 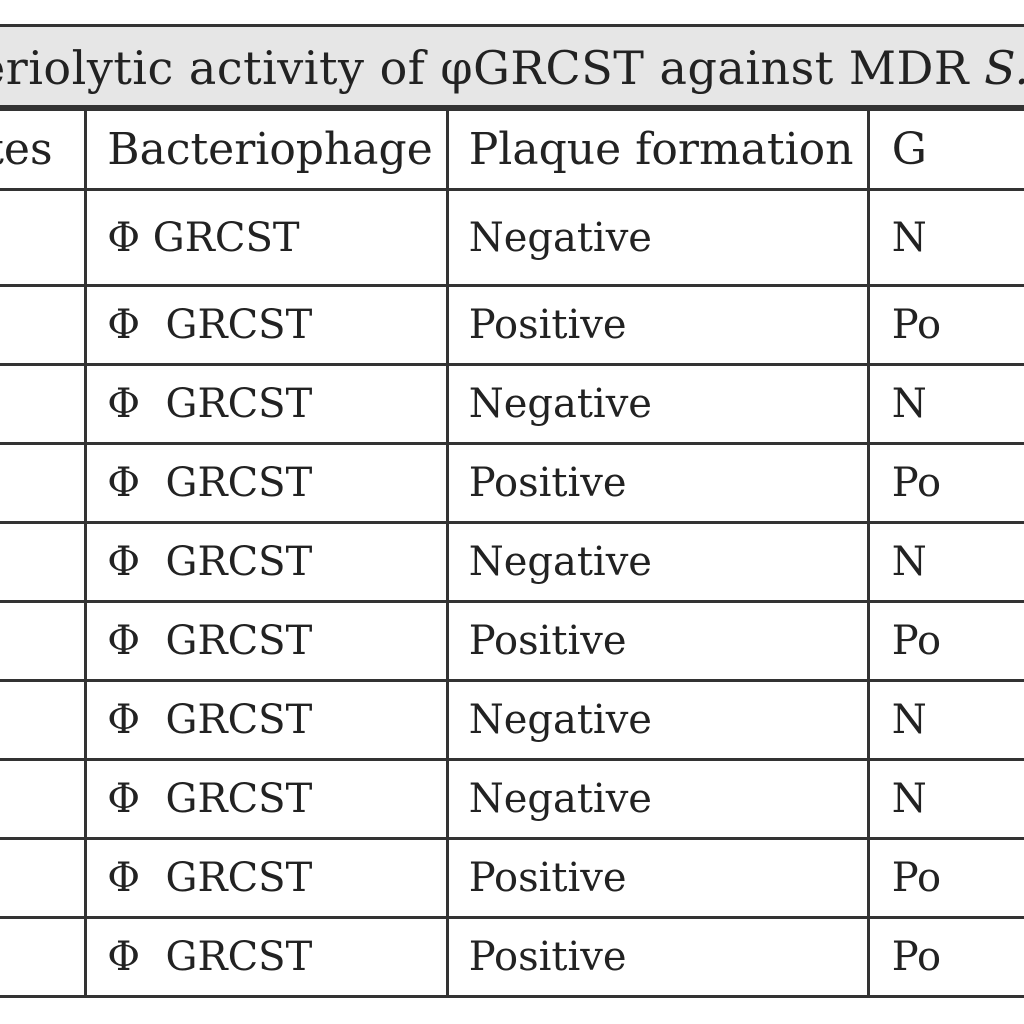 What do you see at coordinates (44, 149) in the screenshot?
I see `header-isolates: ates` at bounding box center [44, 149].